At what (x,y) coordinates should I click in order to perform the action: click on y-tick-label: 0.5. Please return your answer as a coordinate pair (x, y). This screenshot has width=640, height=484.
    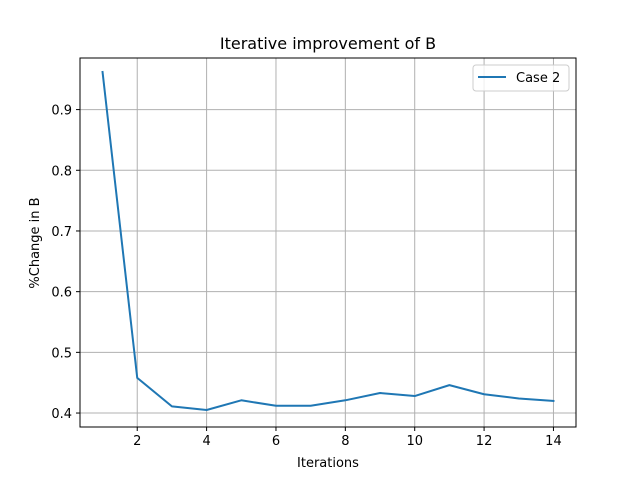
    Looking at the image, I should click on (61, 353).